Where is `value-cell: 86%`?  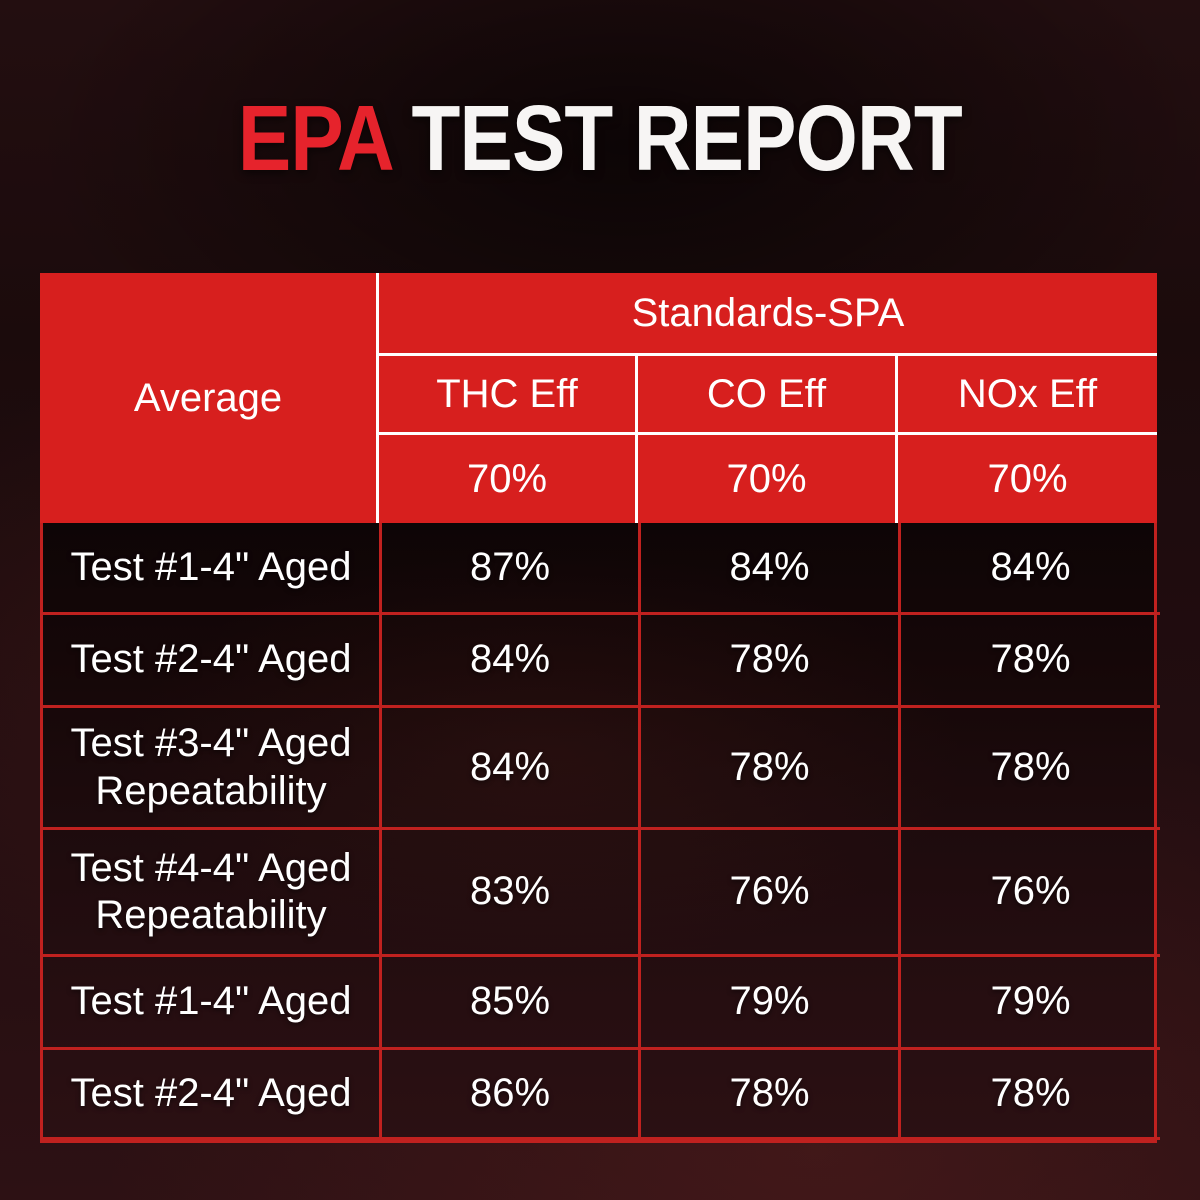
value-cell: 86% is located at coordinates (511, 1095).